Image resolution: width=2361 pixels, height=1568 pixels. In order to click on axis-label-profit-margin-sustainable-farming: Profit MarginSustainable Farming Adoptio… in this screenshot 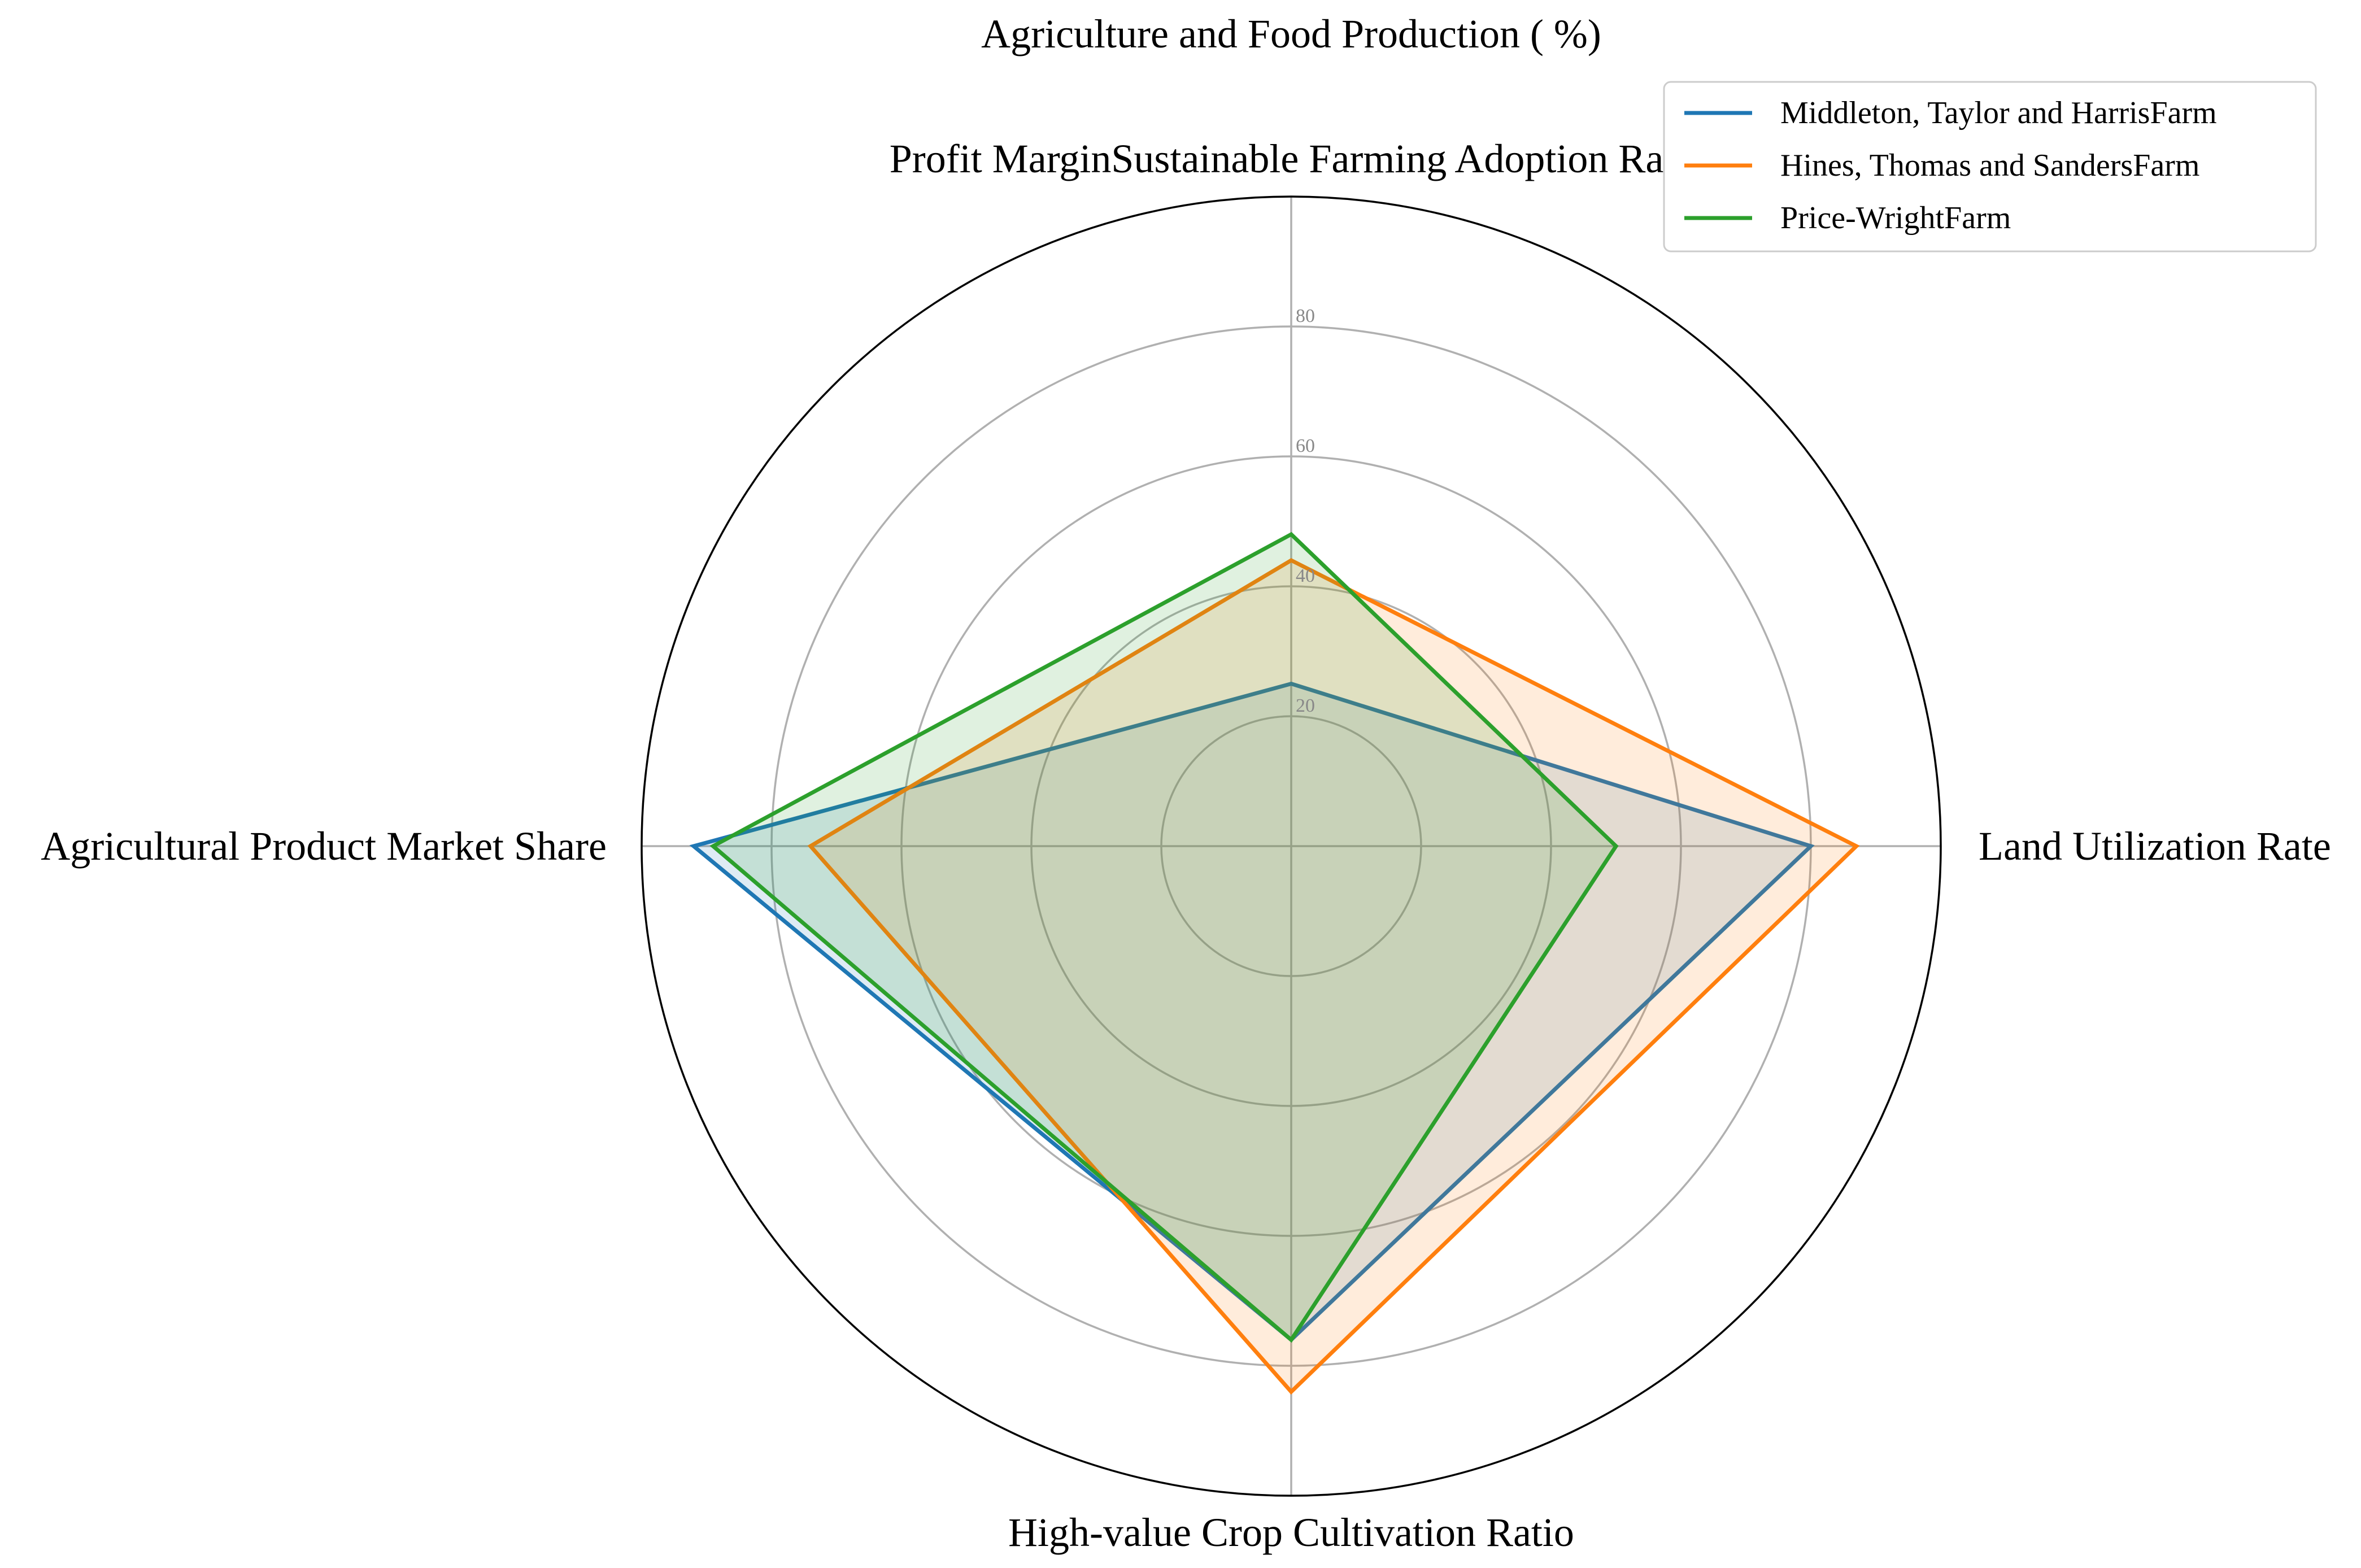, I will do `click(1291, 158)`.